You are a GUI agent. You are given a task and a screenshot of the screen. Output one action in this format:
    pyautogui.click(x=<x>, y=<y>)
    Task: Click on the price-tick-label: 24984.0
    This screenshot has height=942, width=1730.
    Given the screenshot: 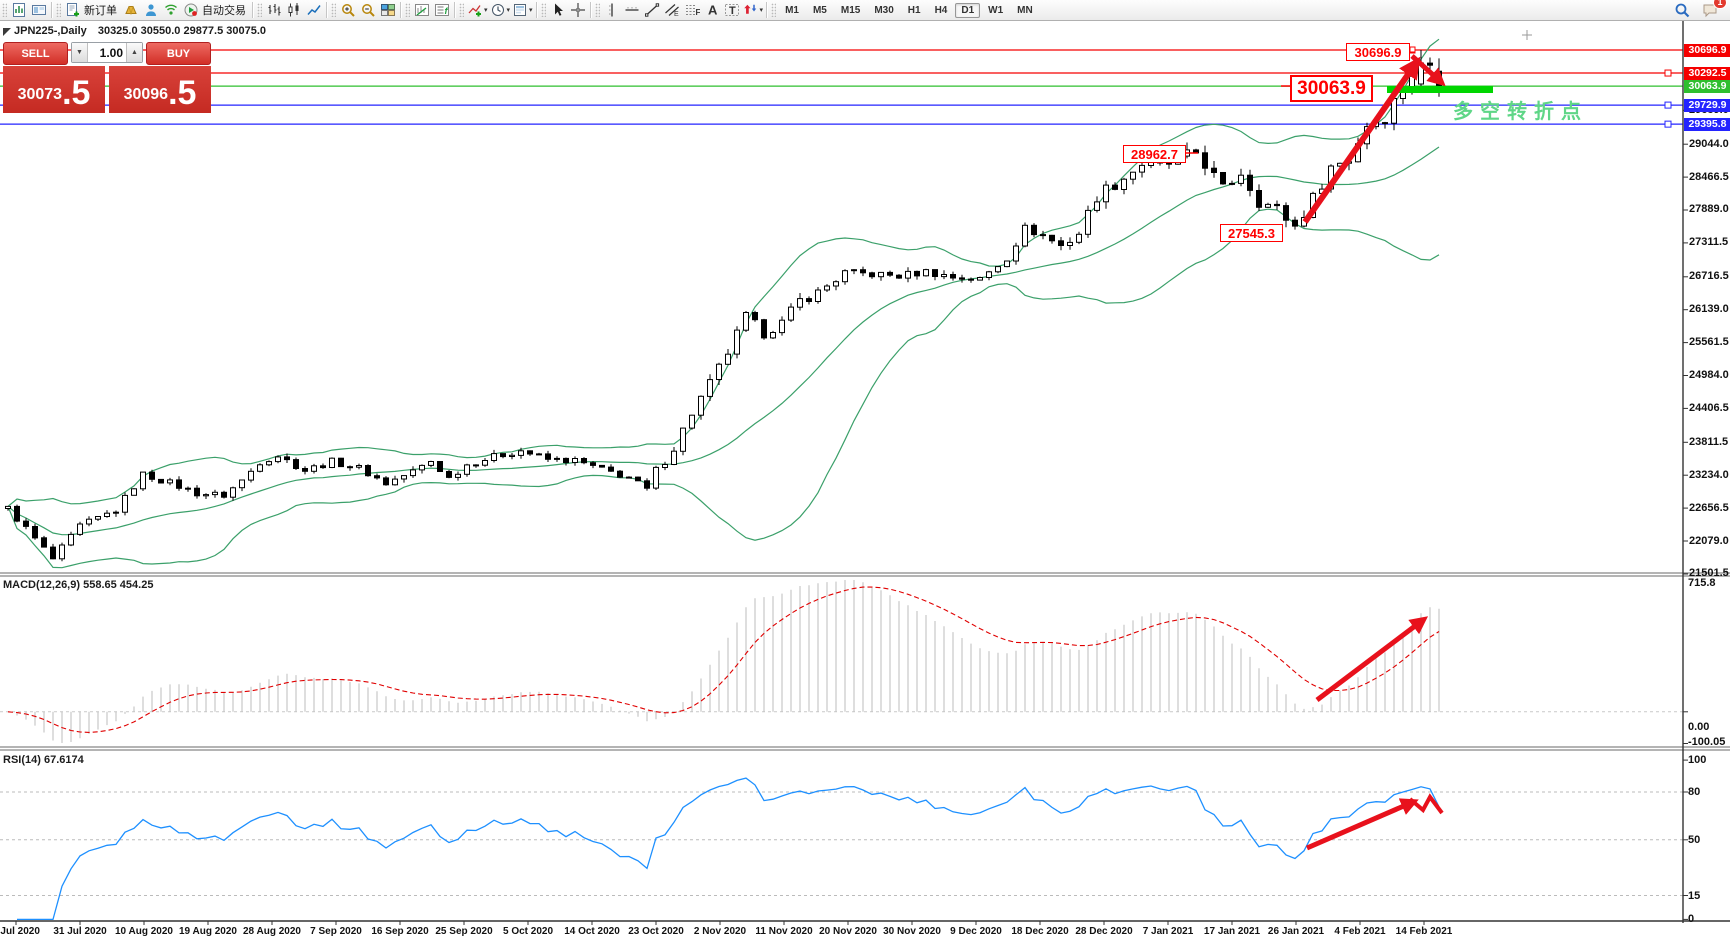 What is the action you would take?
    pyautogui.click(x=1709, y=375)
    